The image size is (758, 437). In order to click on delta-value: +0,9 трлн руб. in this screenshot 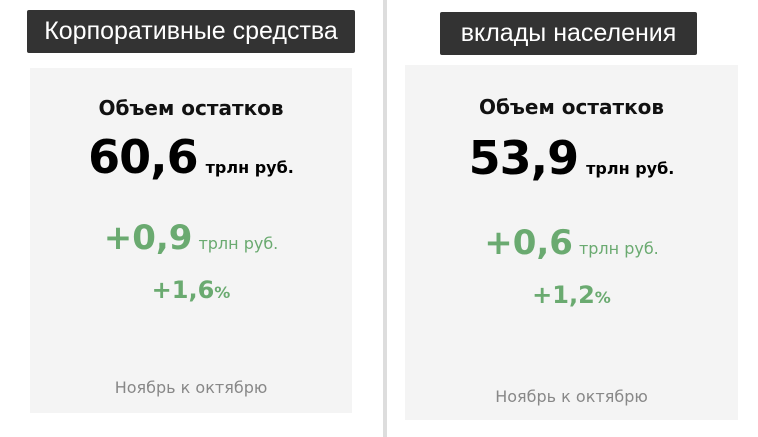, I will do `click(191, 238)`.